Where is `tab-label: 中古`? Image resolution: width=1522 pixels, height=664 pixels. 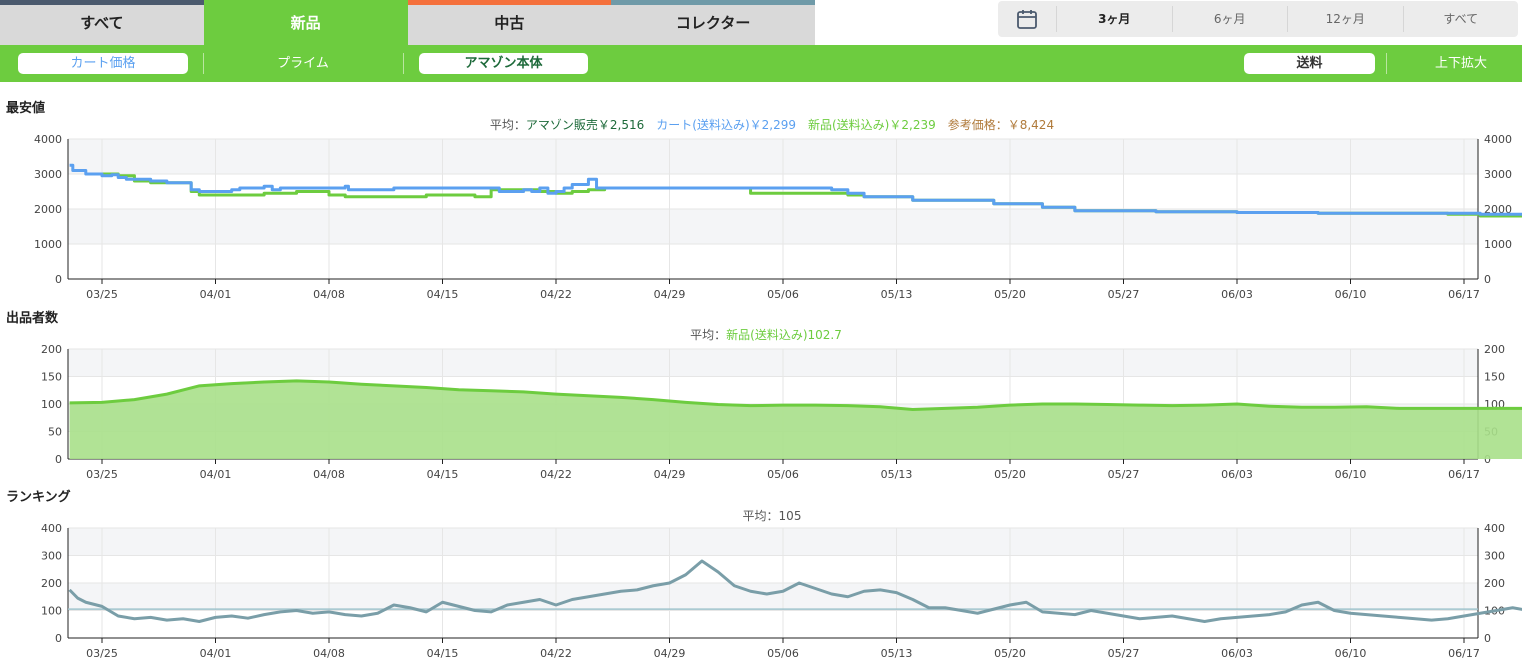
tab-label: 中古 is located at coordinates (509, 23).